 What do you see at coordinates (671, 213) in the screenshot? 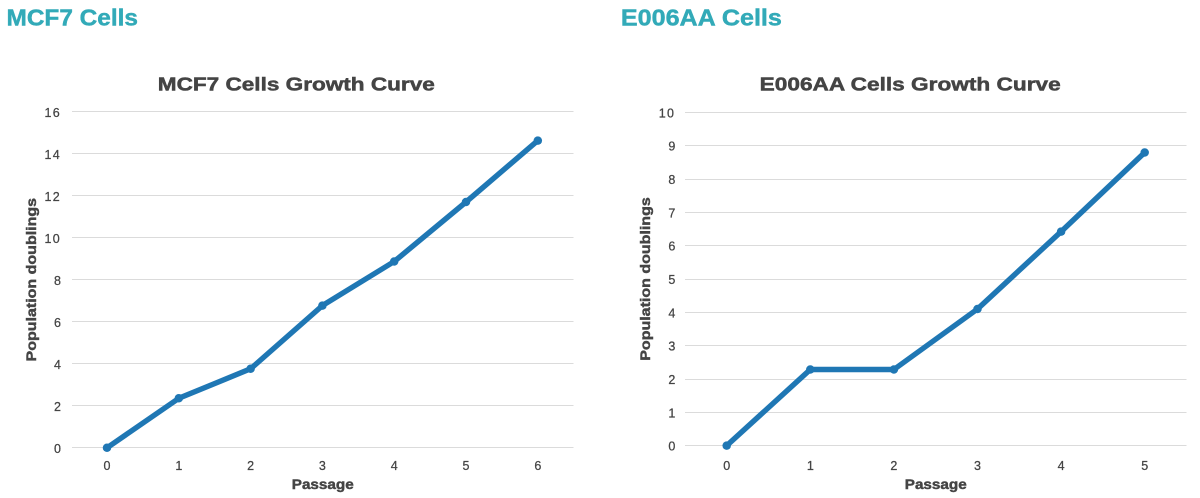
I see `svg-text: 7` at bounding box center [671, 213].